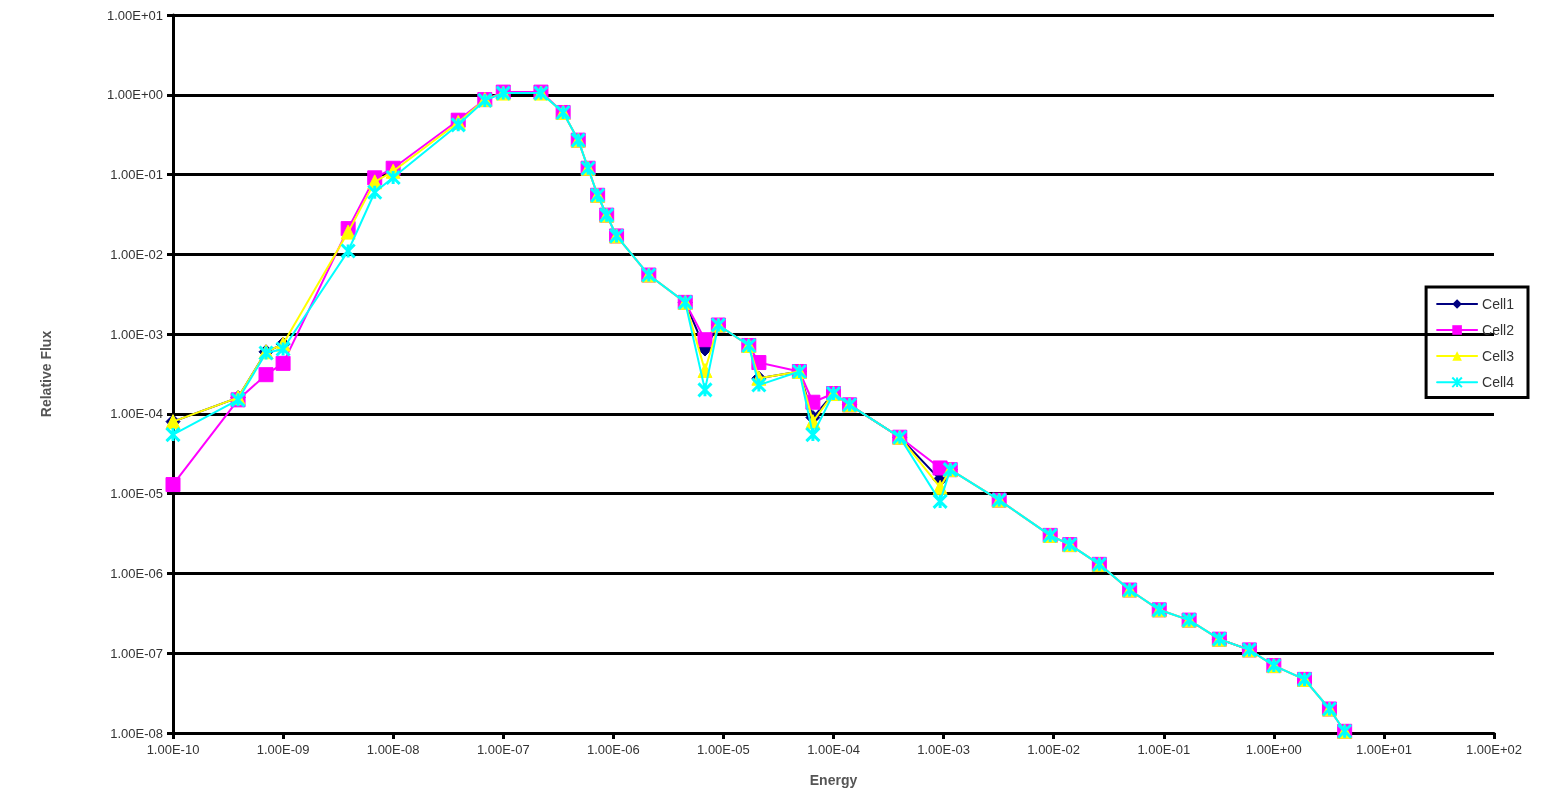  Describe the element at coordinates (1498, 304) in the screenshot. I see `legend-label: Cell1` at that location.